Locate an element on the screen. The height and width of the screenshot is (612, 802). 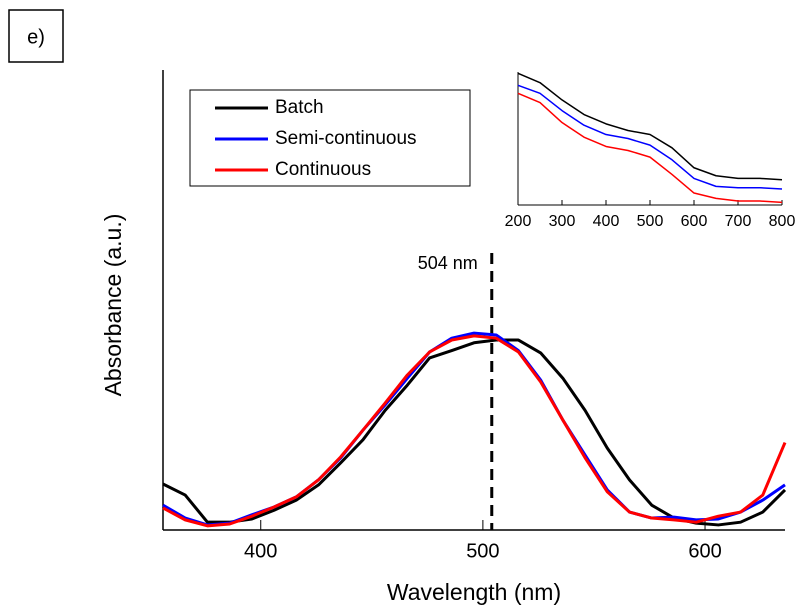
y-axis-label: Absorbance (a.u.) is located at coordinates (113, 305).